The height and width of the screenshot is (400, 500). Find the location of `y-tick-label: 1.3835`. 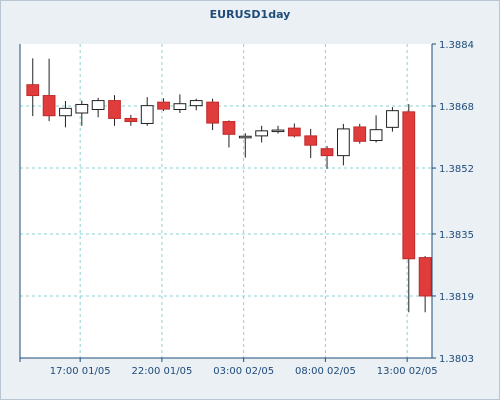

y-tick-label: 1.3835 is located at coordinates (456, 235).